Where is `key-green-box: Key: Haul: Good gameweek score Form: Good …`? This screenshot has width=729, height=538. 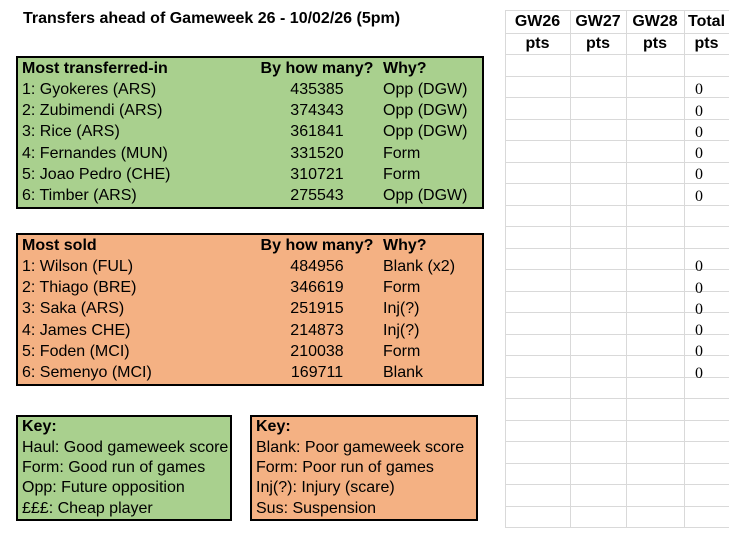
key-green-box: Key: Haul: Good gameweek score Form: Good … is located at coordinates (124, 468).